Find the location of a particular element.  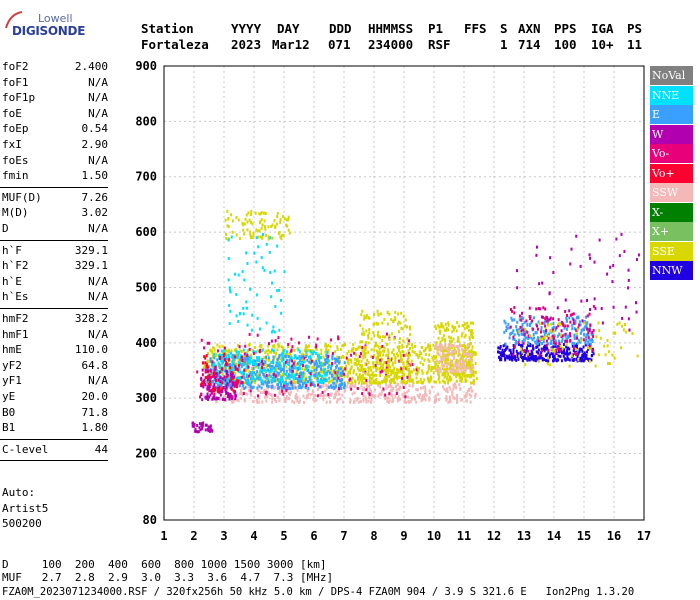

header-value: 1 is located at coordinates (504, 44).